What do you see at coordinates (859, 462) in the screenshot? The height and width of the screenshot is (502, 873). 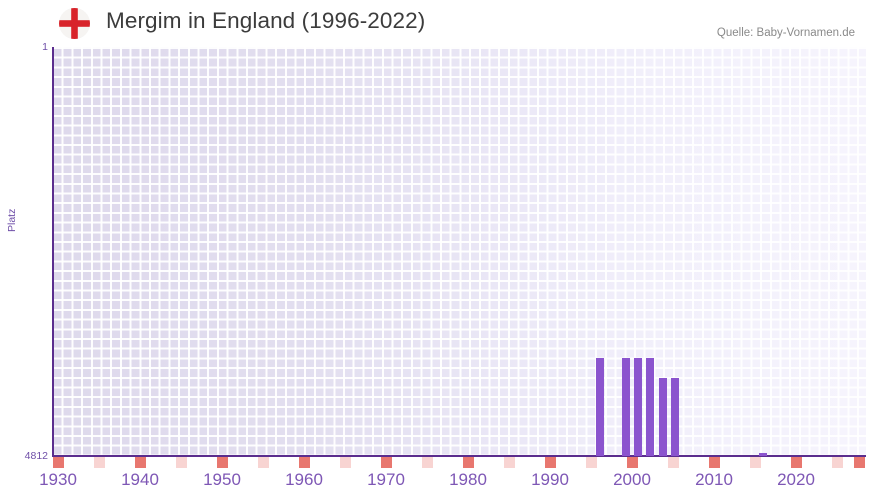 I see `x-tick-end` at bounding box center [859, 462].